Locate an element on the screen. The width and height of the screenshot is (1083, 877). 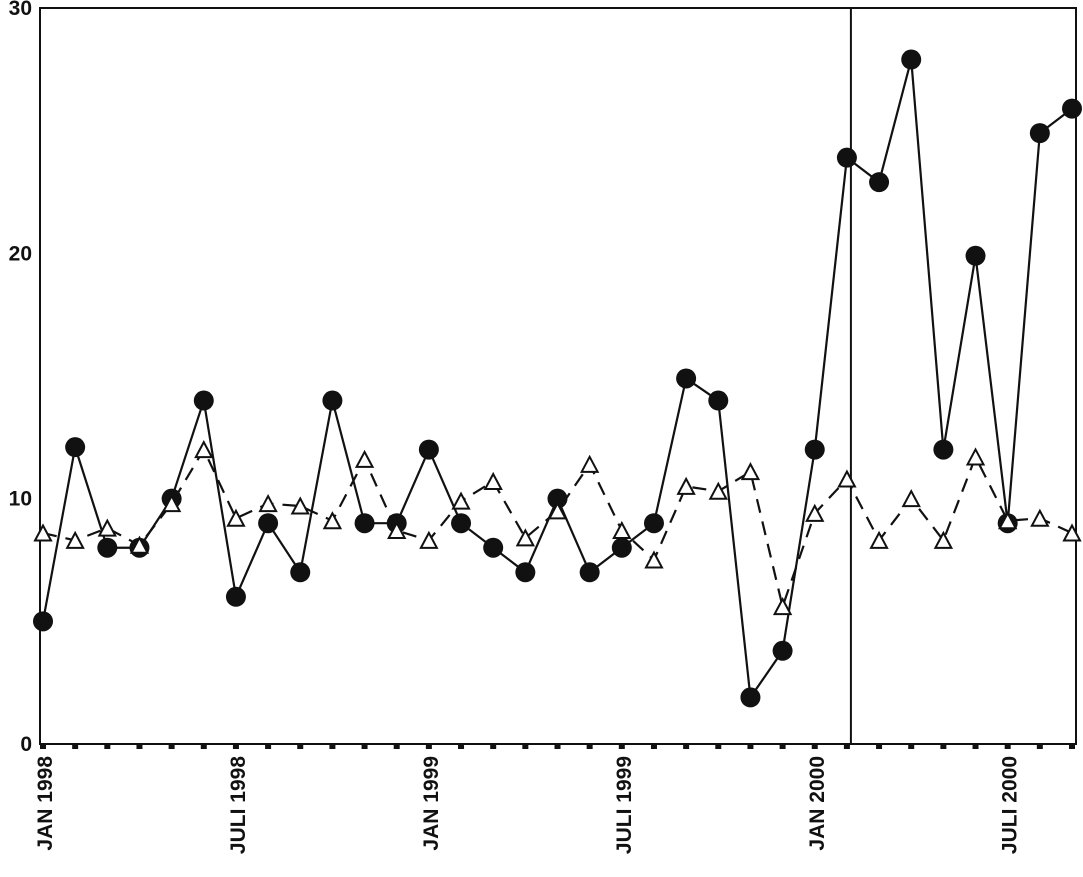
y-axis-ticks: 0 10 20 30 is located at coordinates (20, 378).